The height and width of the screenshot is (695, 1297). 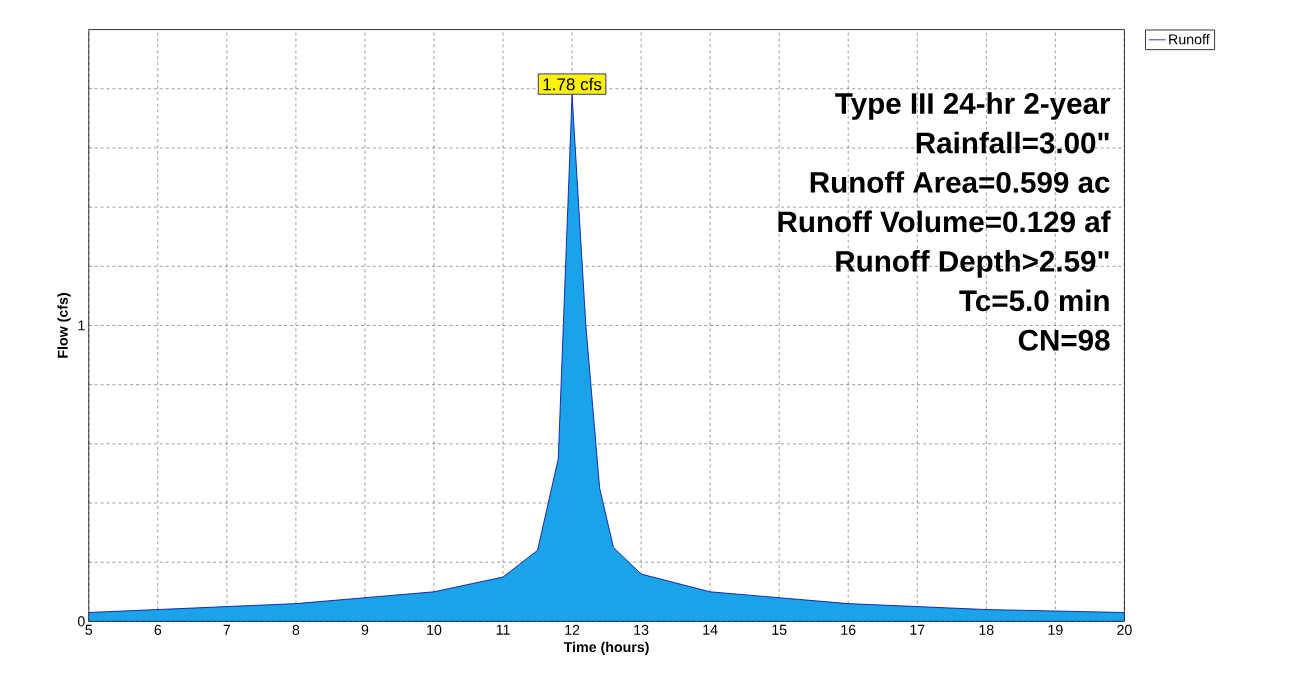 What do you see at coordinates (917, 629) in the screenshot?
I see `x-tick-label: 17` at bounding box center [917, 629].